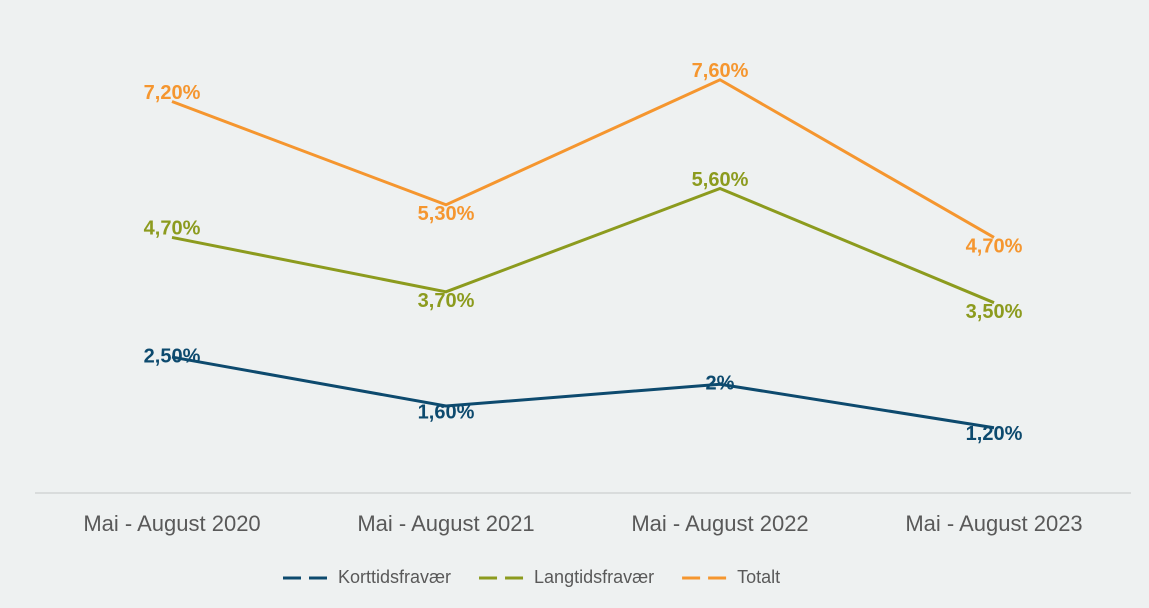  Describe the element at coordinates (394, 577) in the screenshot. I see `legend-label: Korttidsfravær` at that location.